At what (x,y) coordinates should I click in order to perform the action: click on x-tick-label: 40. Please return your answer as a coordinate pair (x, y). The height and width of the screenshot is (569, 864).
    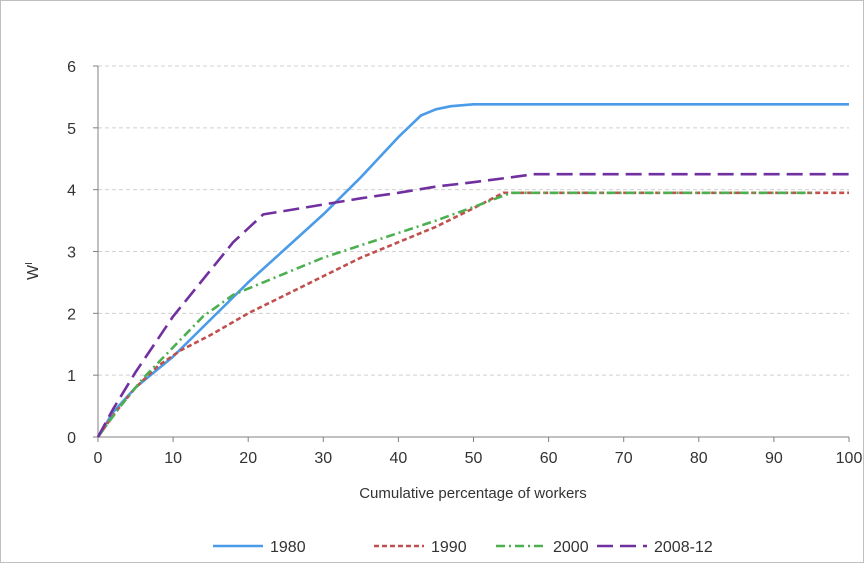
    Looking at the image, I should click on (399, 458).